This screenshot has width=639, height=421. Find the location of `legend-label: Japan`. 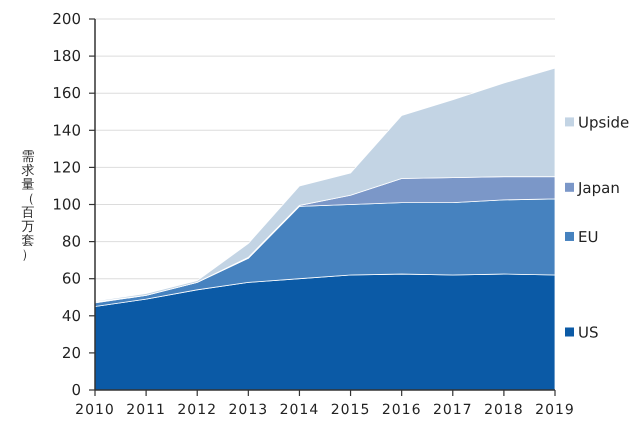

legend-label: Japan is located at coordinates (598, 187).